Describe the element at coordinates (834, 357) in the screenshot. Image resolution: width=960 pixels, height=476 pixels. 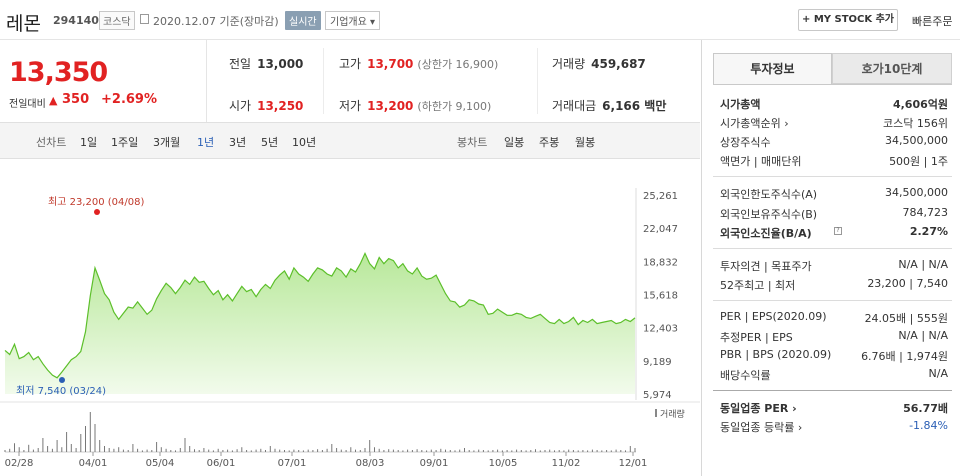
I see `row-pbr-bps: PBR | BPS (2020.09) 6.76배 | 1,974원` at that location.